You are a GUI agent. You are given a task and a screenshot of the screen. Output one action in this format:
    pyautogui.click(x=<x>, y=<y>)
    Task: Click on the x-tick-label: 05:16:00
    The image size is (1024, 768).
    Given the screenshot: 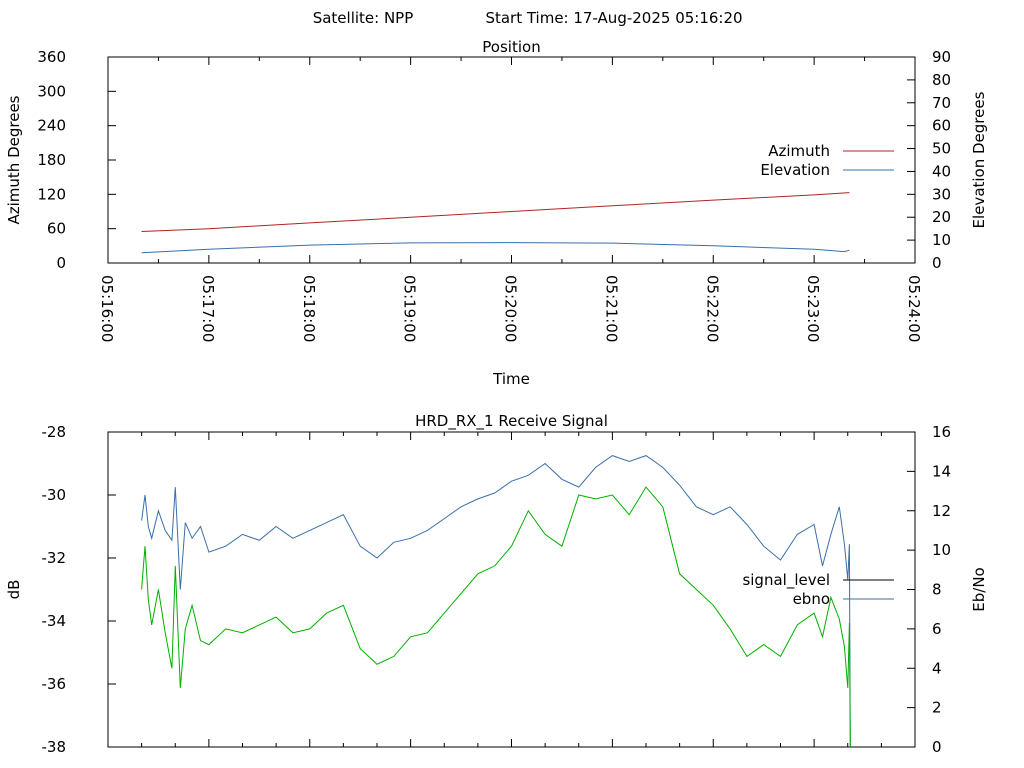 What is the action you would take?
    pyautogui.click(x=107, y=308)
    